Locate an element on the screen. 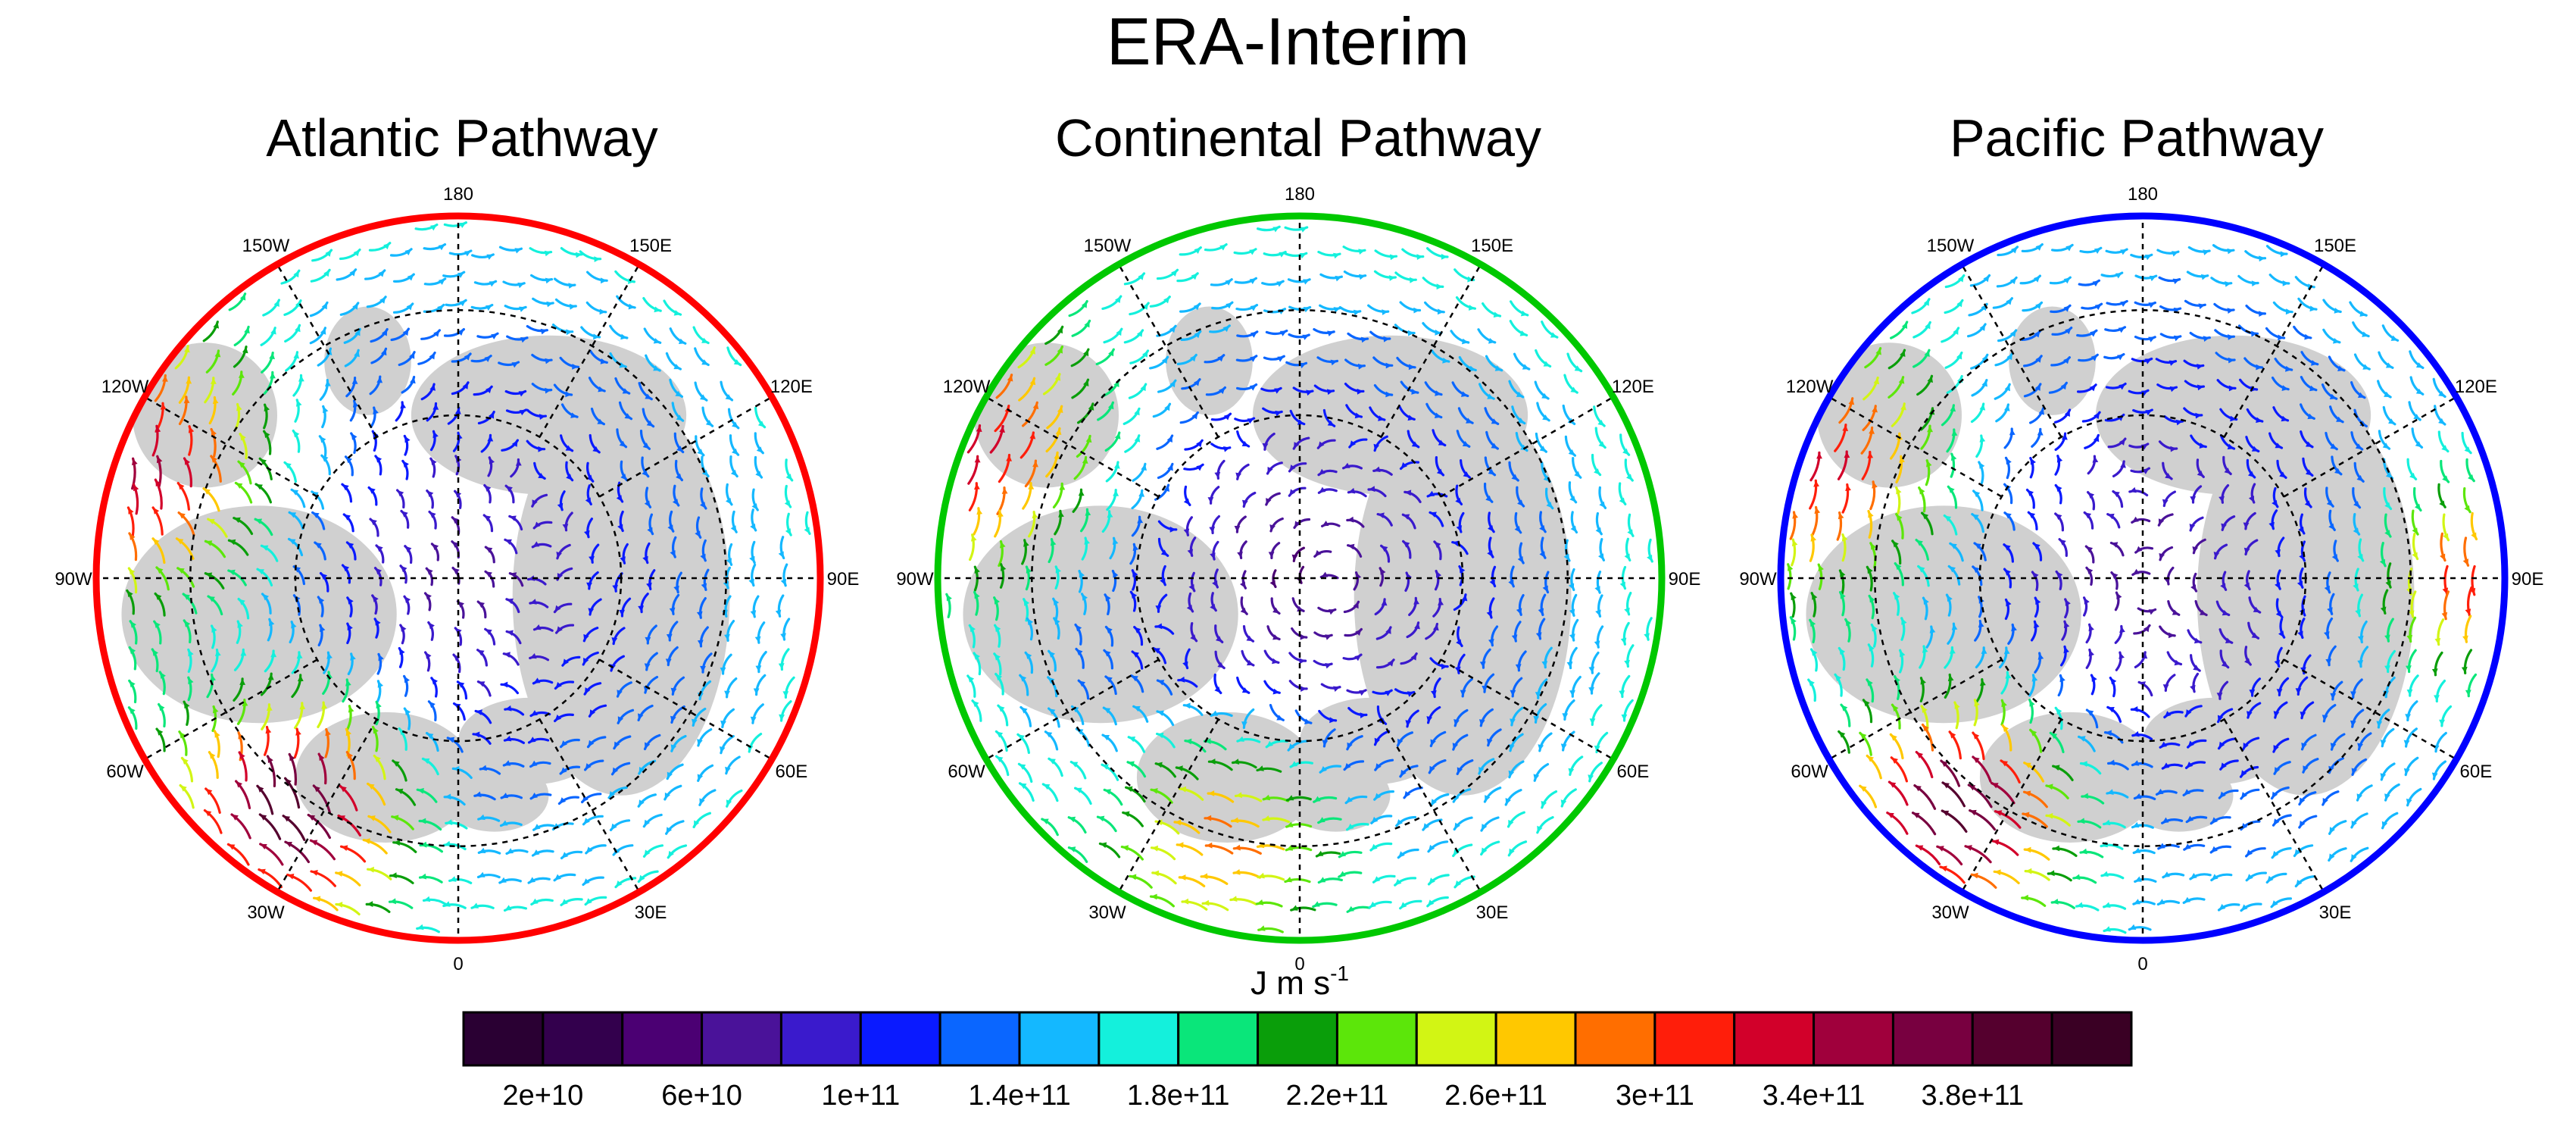 The height and width of the screenshot is (1126, 2576). longitude-label: 60E is located at coordinates (792, 772).